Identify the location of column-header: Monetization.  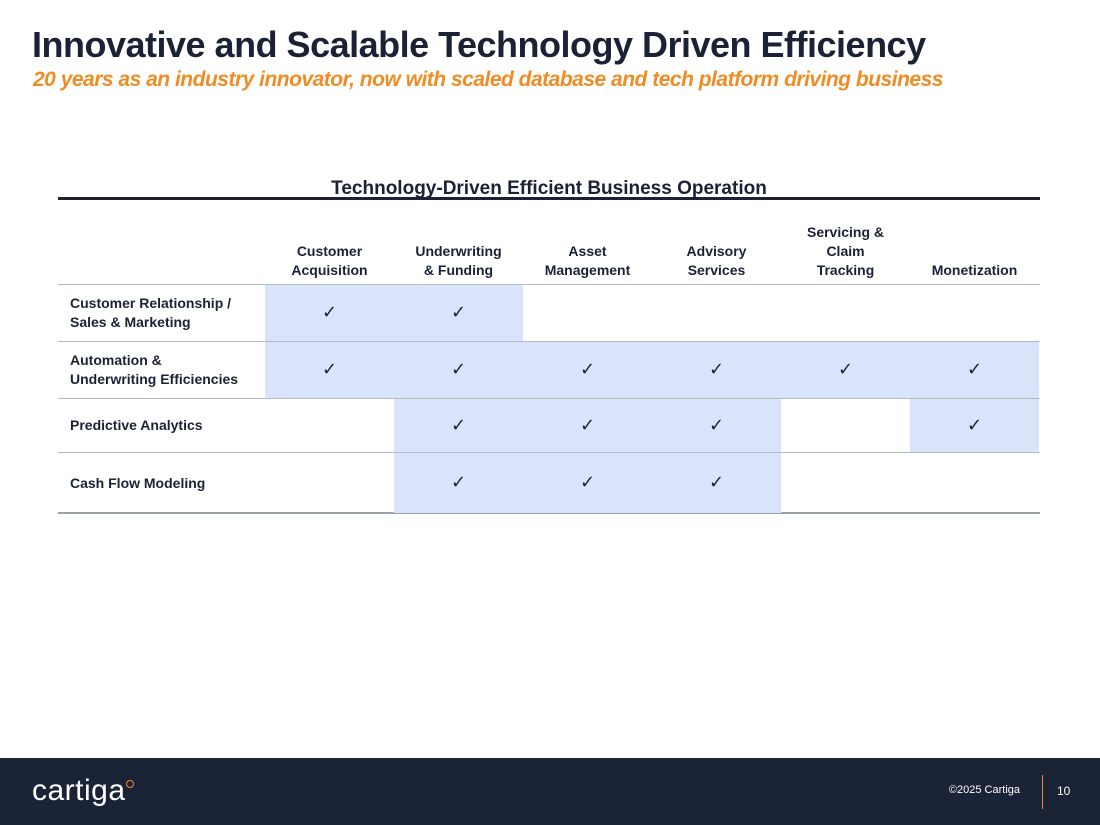
(974, 270).